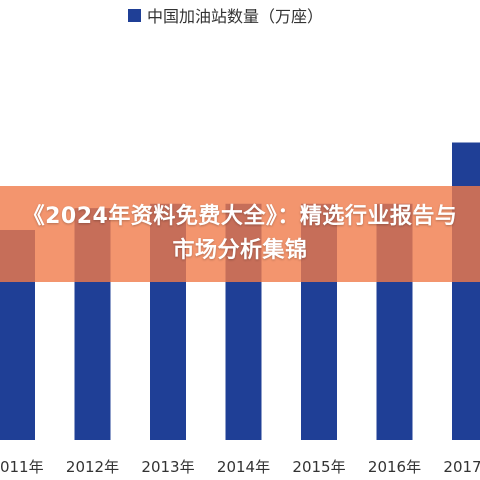 Image resolution: width=480 pixels, height=480 pixels. Describe the element at coordinates (167, 467) in the screenshot. I see `x-tick-label: 2013年` at that location.